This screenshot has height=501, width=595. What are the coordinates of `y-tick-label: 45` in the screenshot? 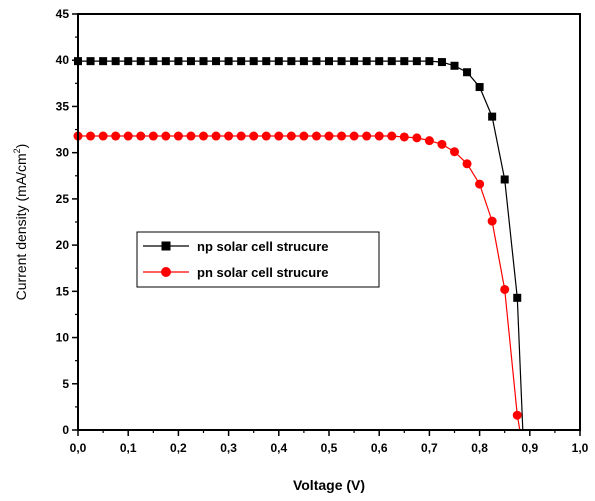 It's located at (63, 14).